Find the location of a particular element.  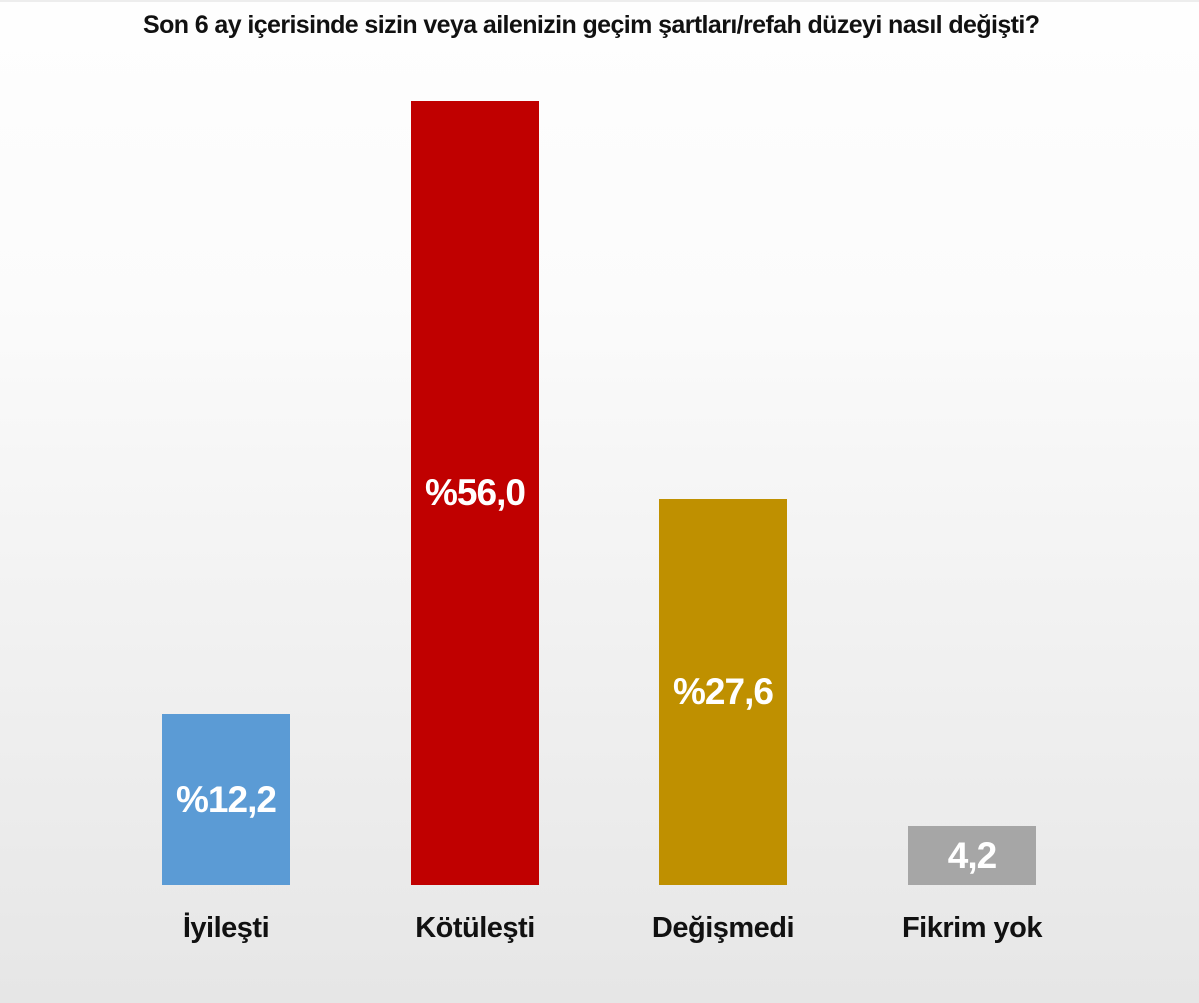

bar: %27,6 is located at coordinates (723, 692).